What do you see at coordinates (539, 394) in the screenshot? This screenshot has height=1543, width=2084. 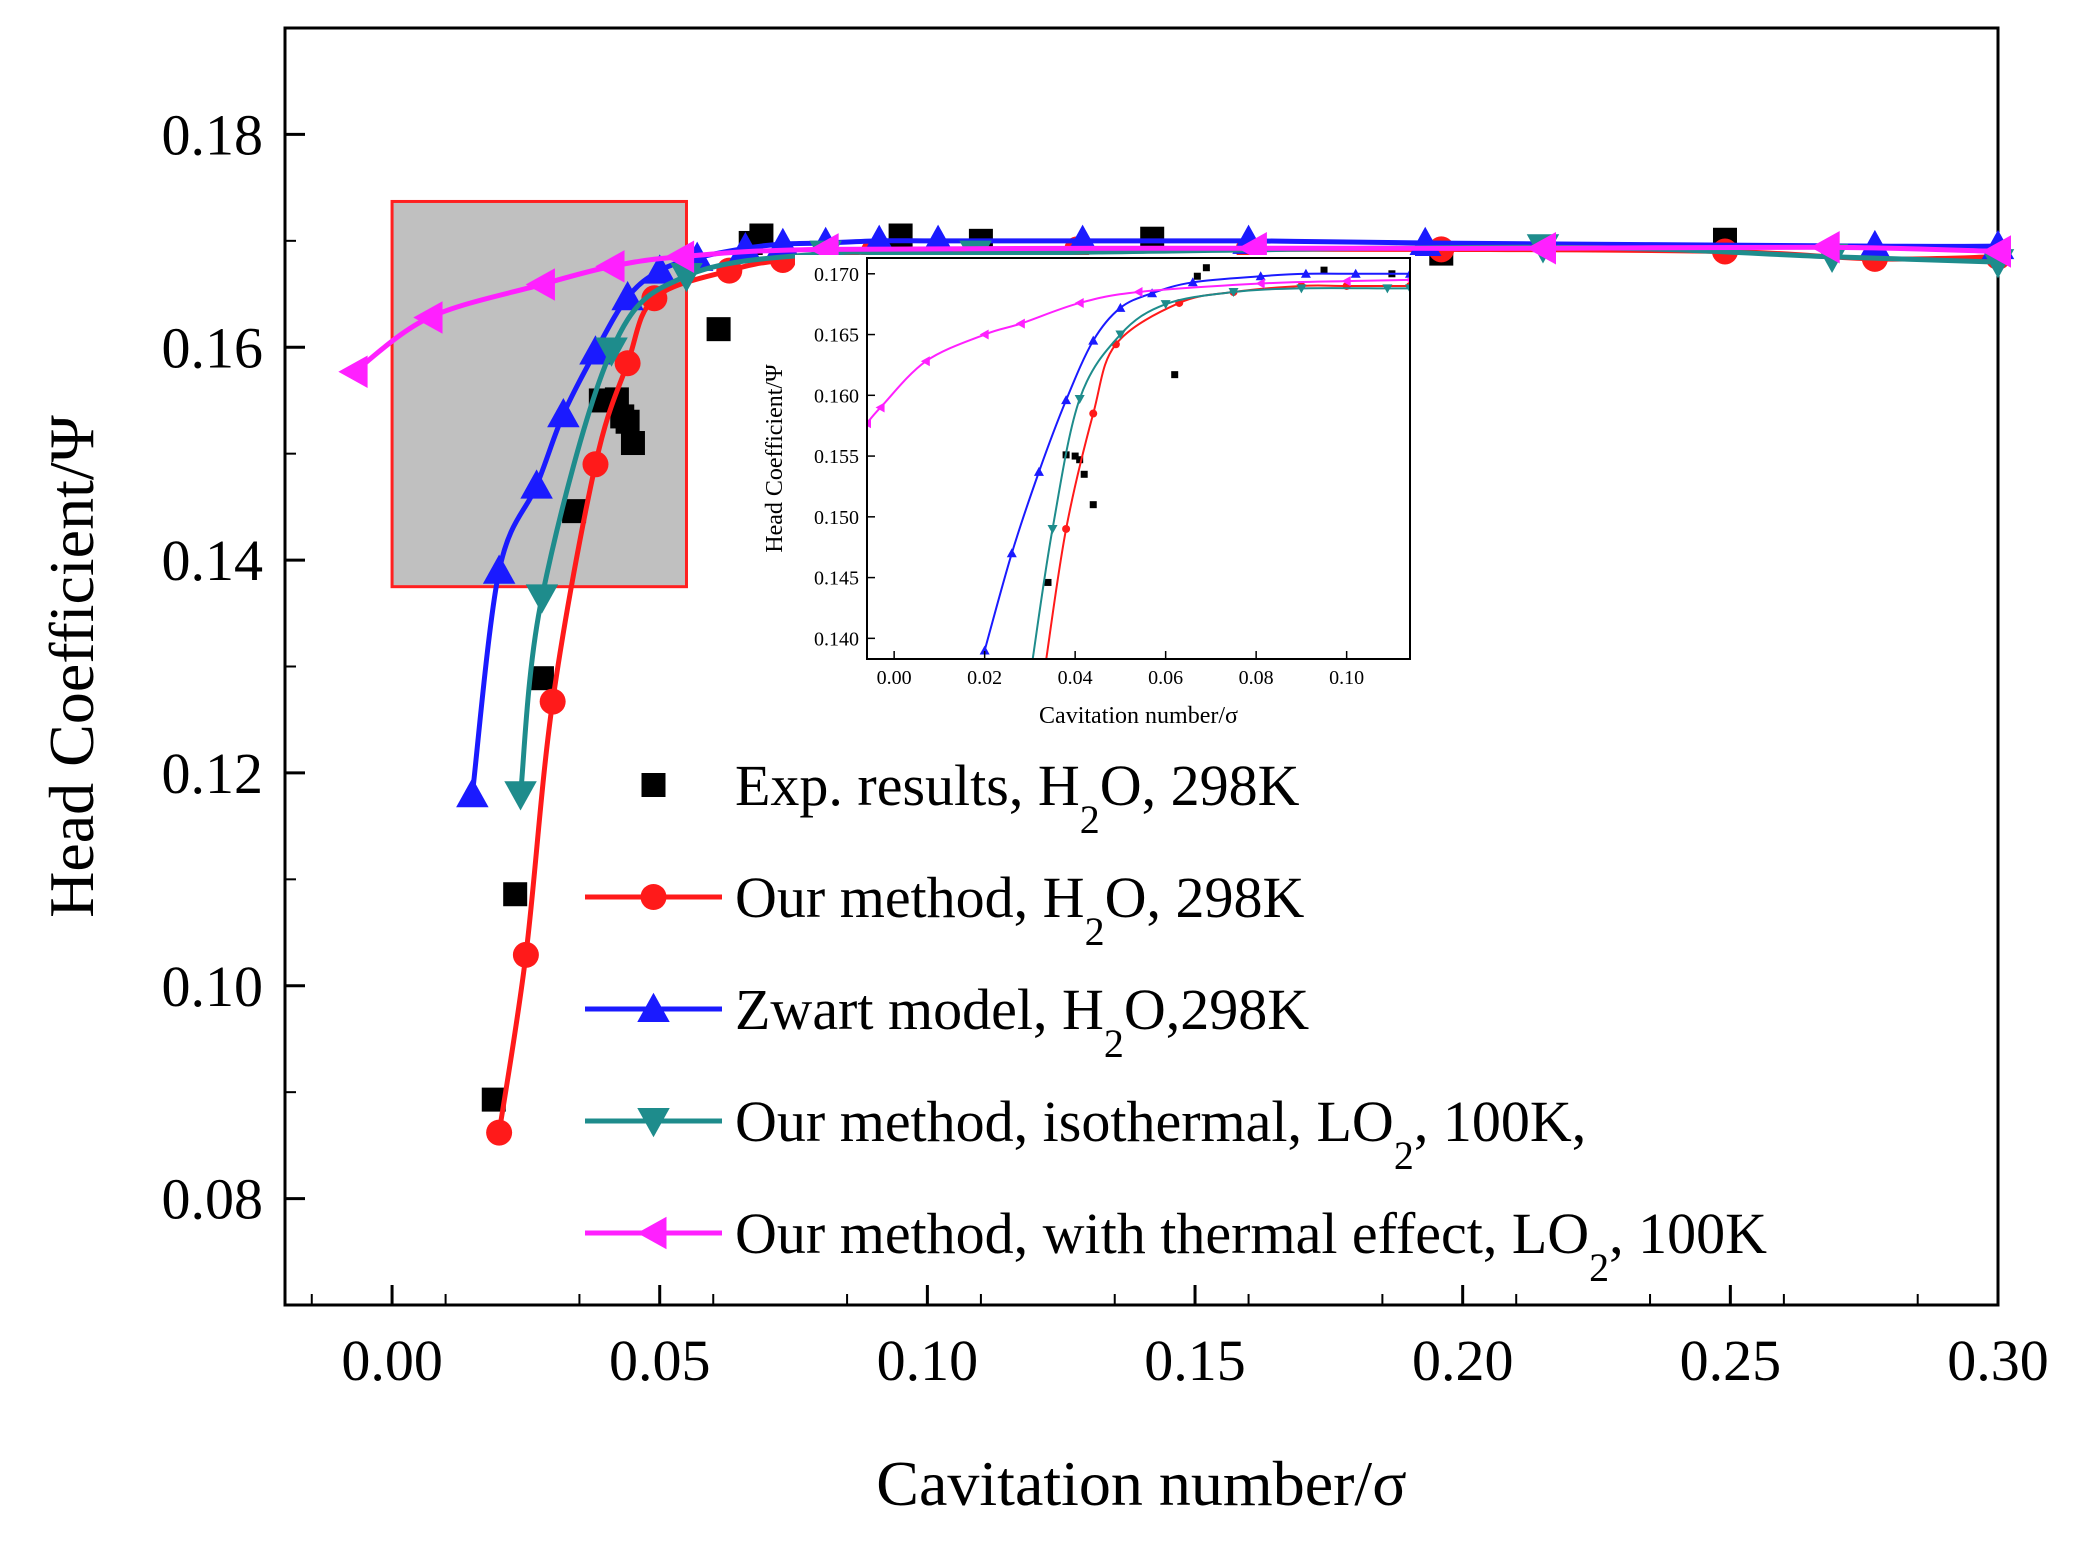 I see `highlight-box` at bounding box center [539, 394].